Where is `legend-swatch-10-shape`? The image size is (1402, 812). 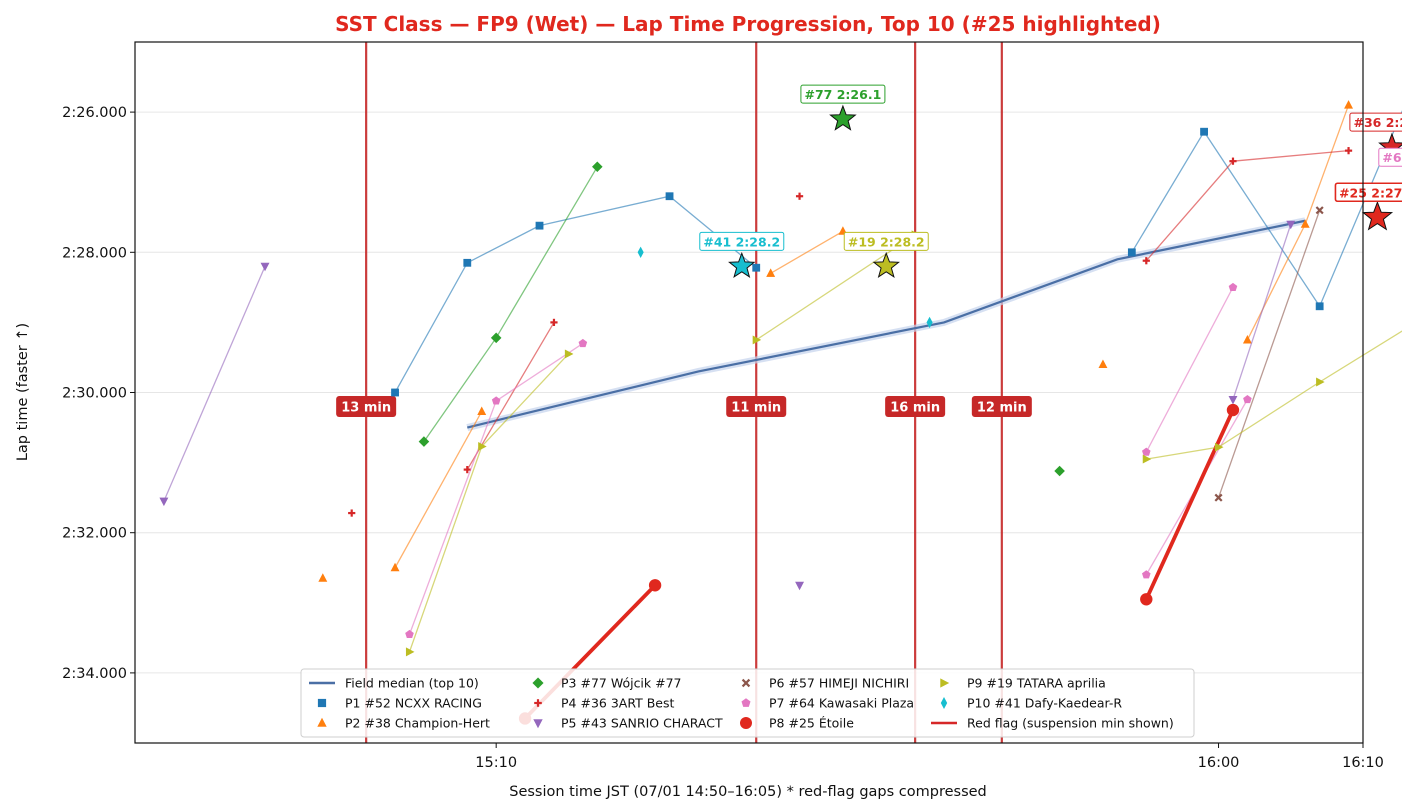 legend-swatch-10-shape is located at coordinates (944, 703).